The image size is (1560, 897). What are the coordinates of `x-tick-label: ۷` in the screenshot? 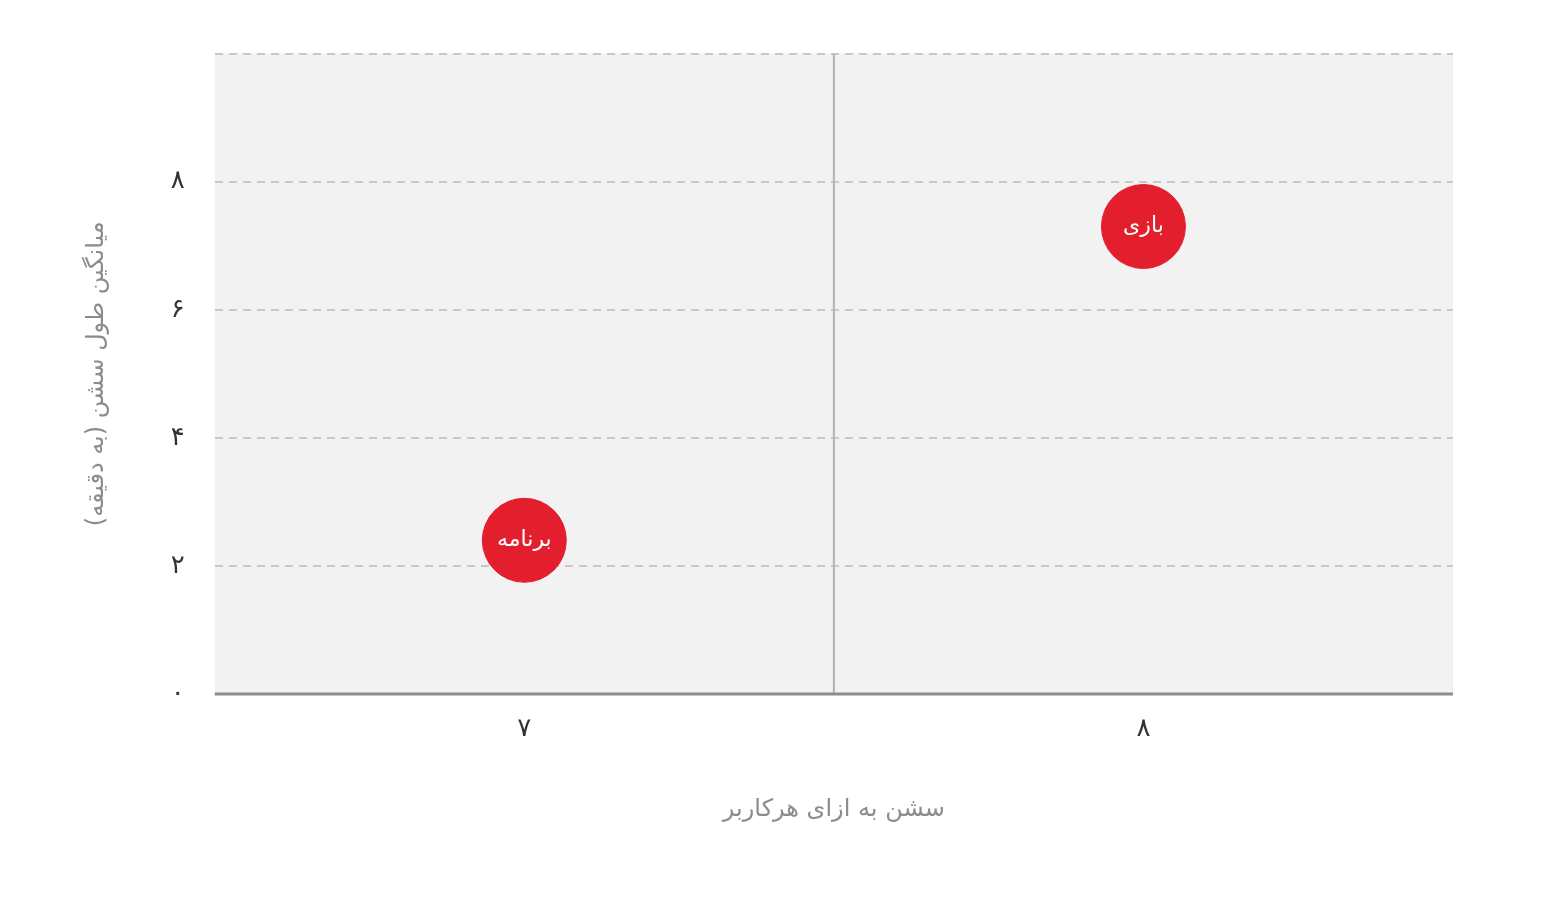 It's located at (524, 727).